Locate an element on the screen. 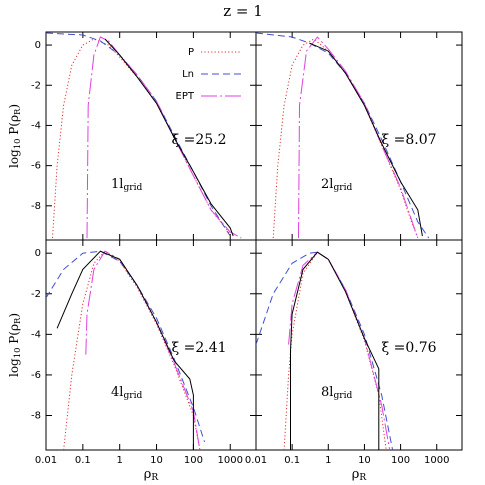 The width and height of the screenshot is (485, 485). scale-label: 4lgrid is located at coordinates (127, 393).